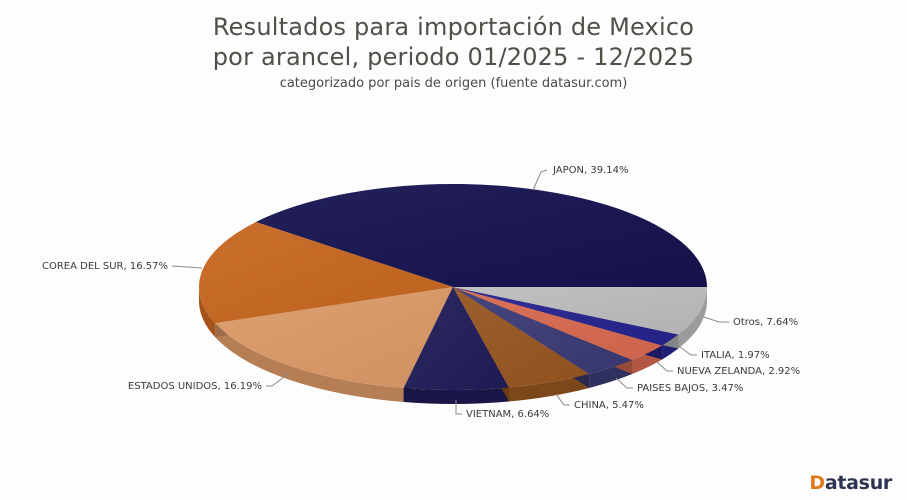 Image resolution: width=907 pixels, height=500 pixels. What do you see at coordinates (456, 339) in the screenshot?
I see `pie-slice-vietnam` at bounding box center [456, 339].